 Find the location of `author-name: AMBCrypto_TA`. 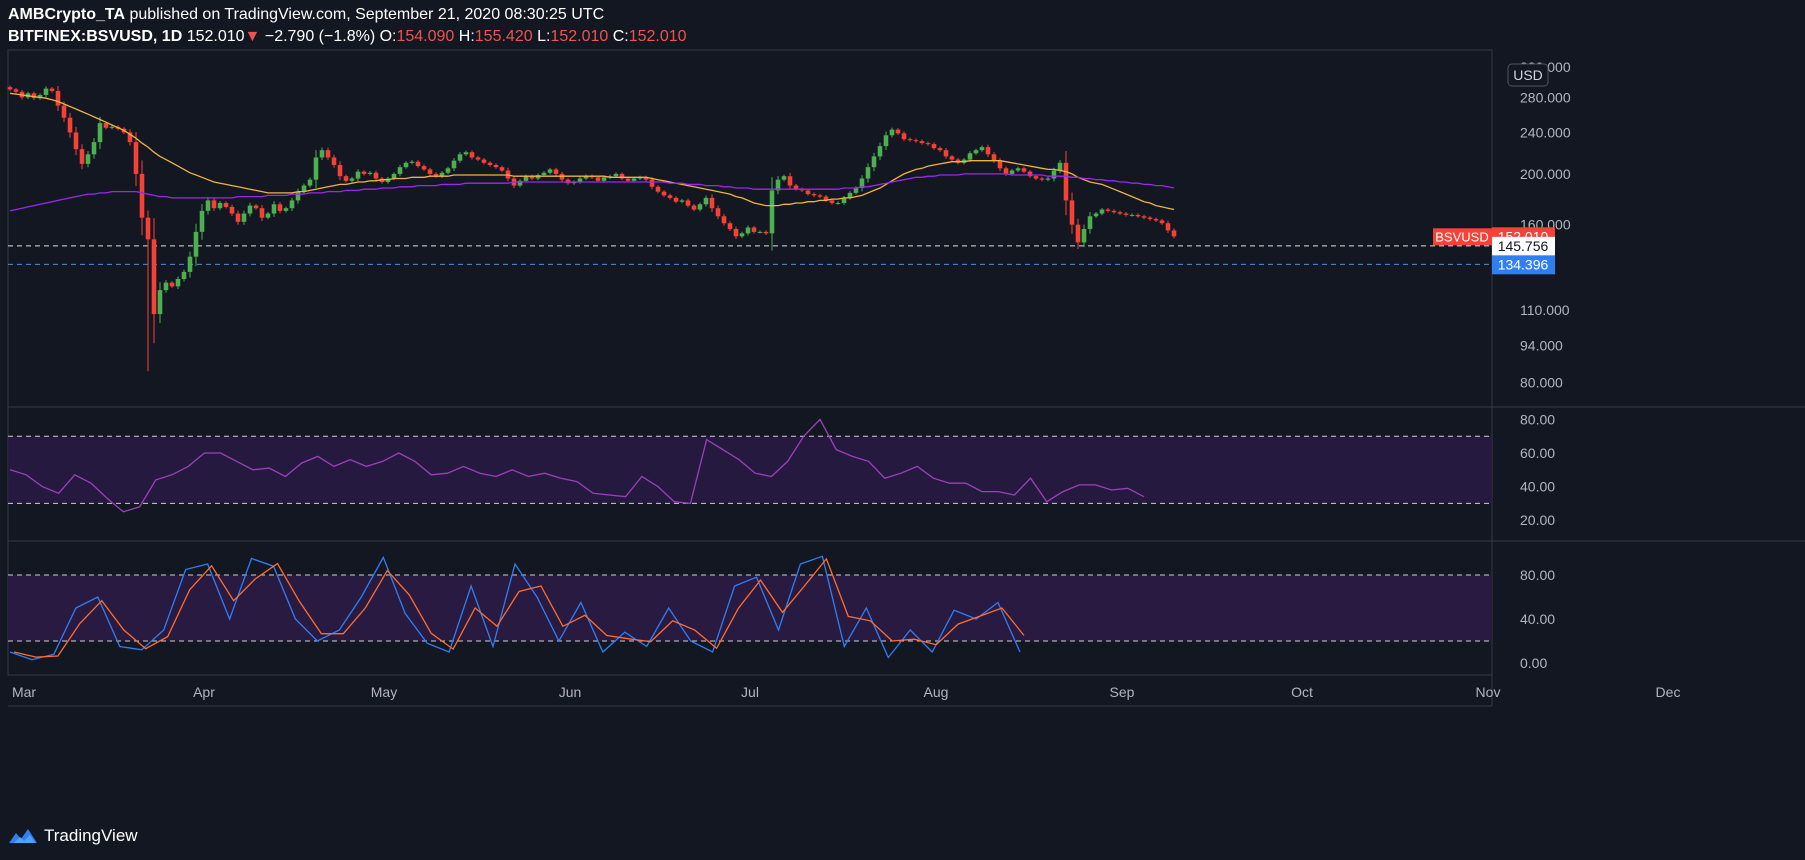

author-name: AMBCrypto_TA is located at coordinates (67, 14).